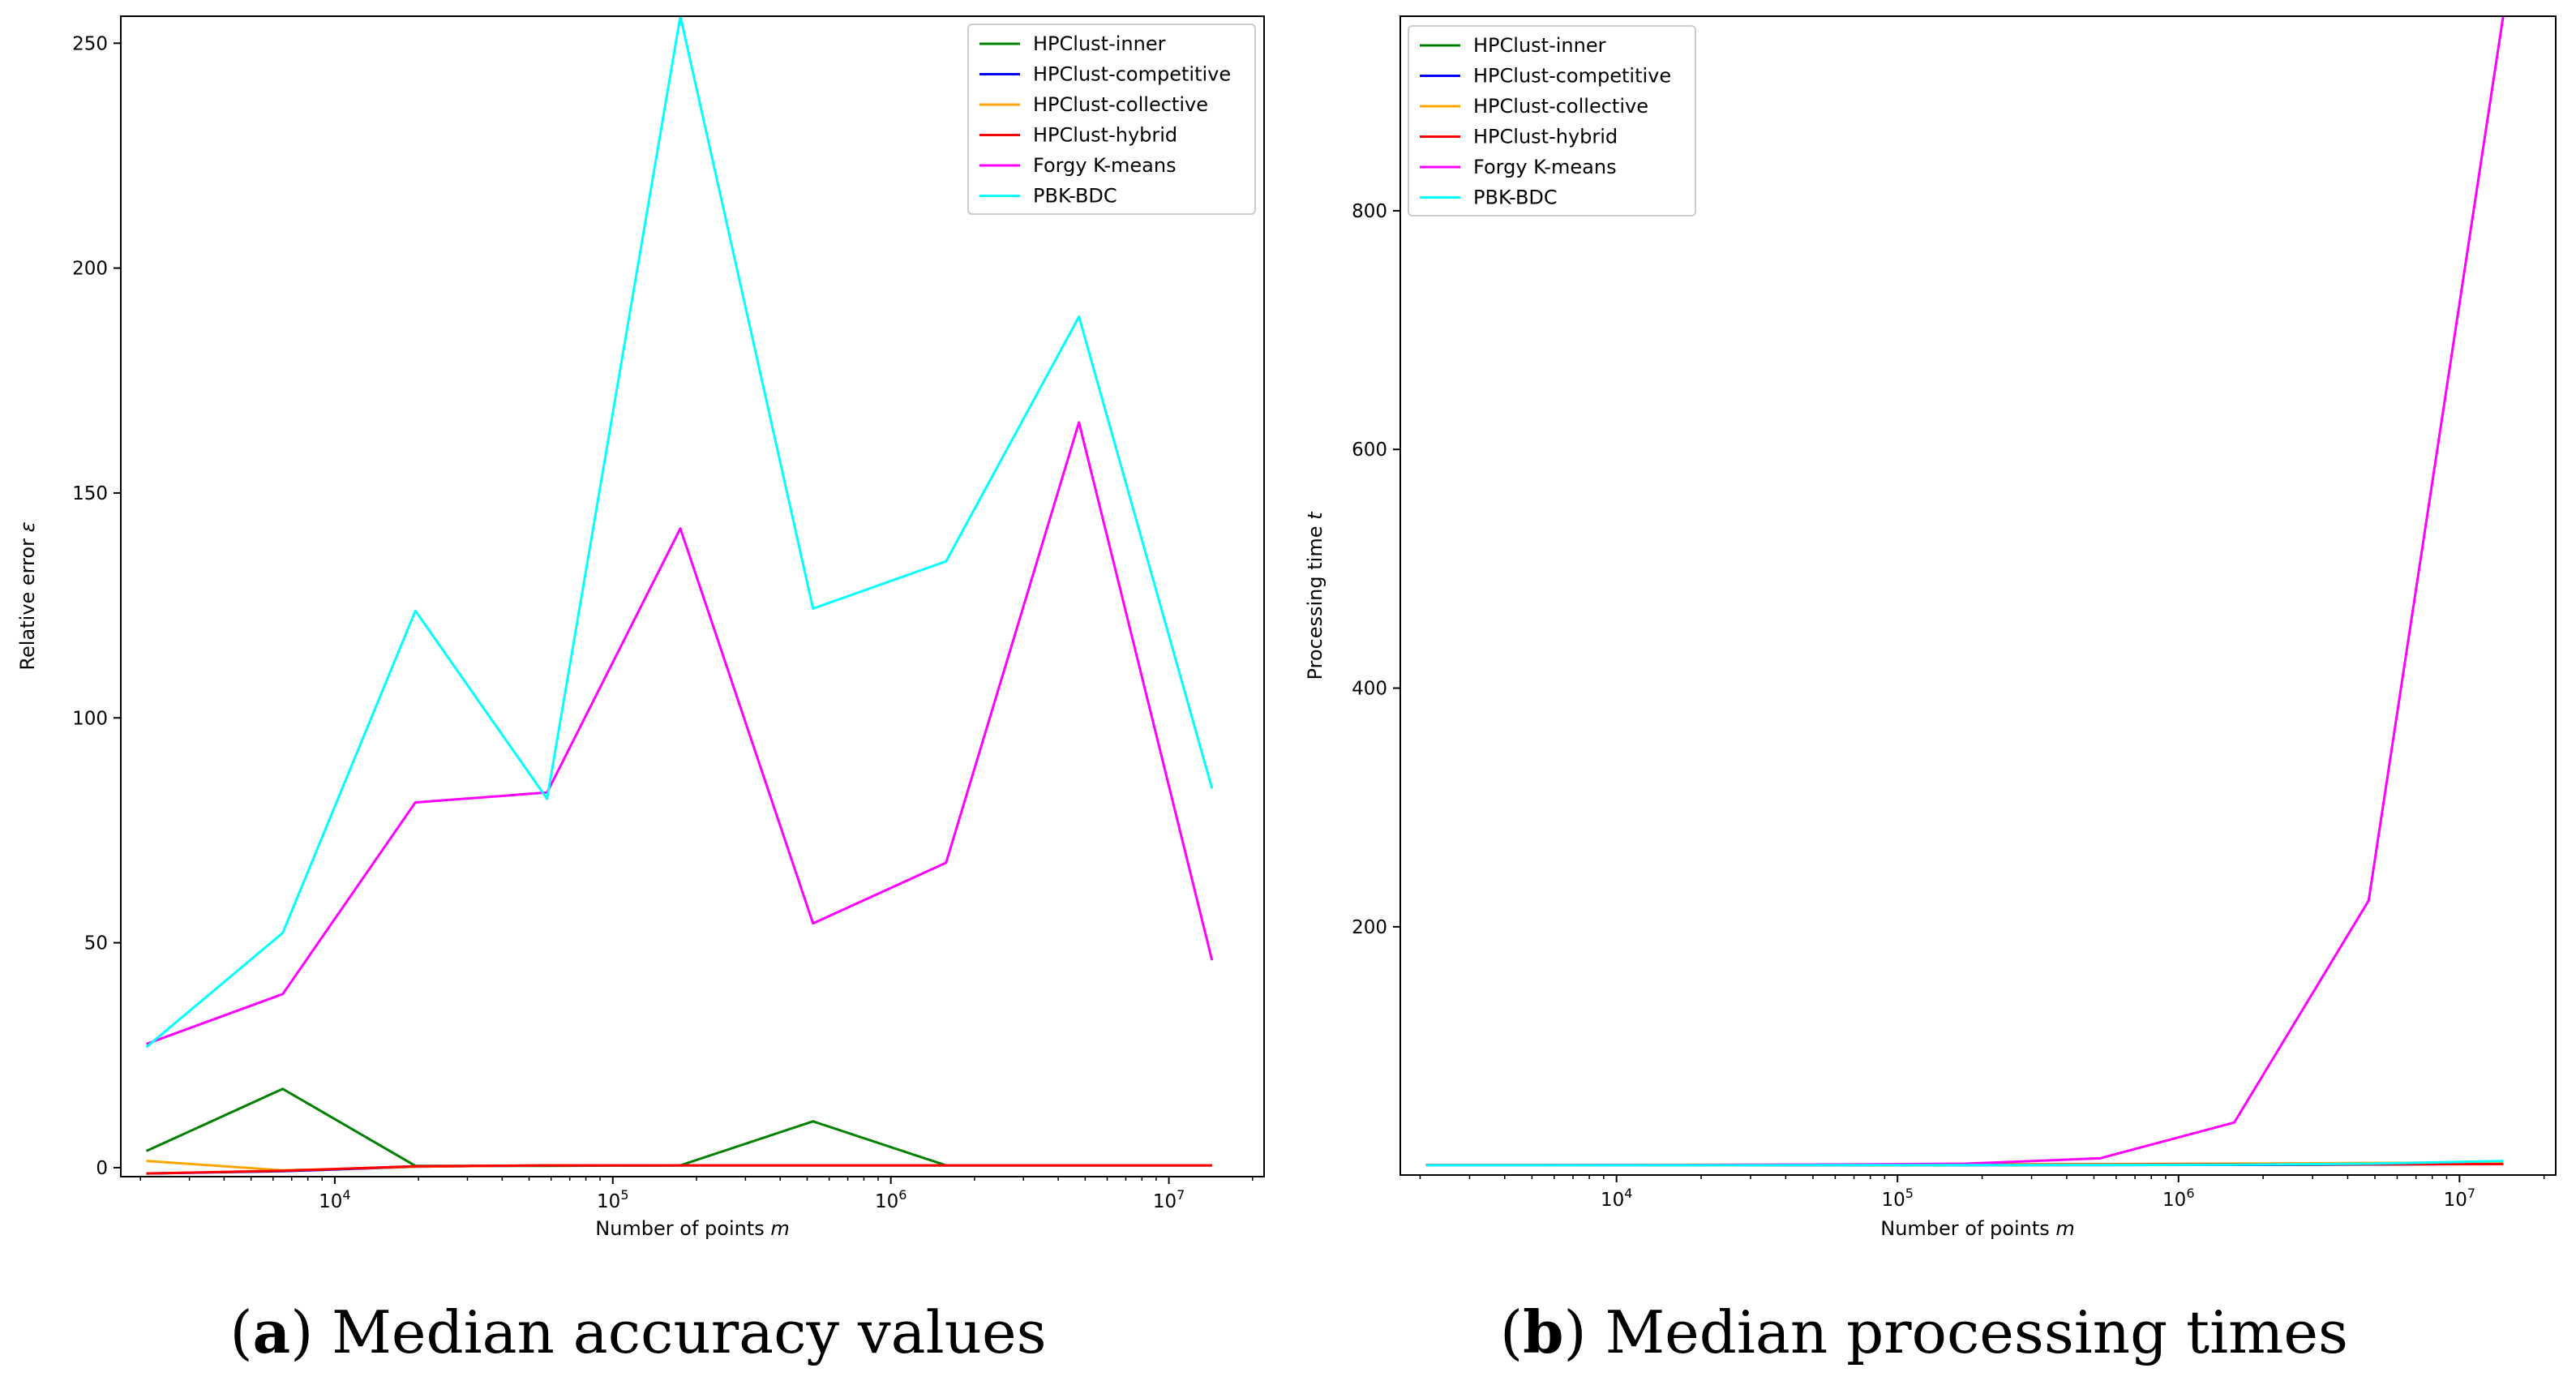 This screenshot has width=2576, height=1381. I want to click on panel-a-legend-label: PBK-BDC, so click(1075, 196).